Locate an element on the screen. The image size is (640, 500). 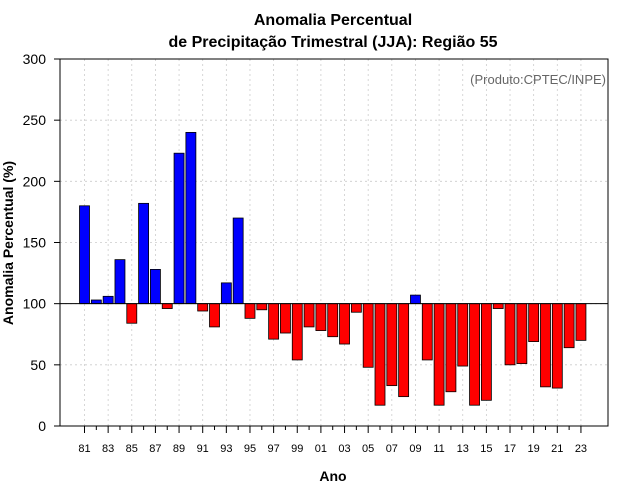
x-tick-label: 05 is located at coordinates (368, 449).